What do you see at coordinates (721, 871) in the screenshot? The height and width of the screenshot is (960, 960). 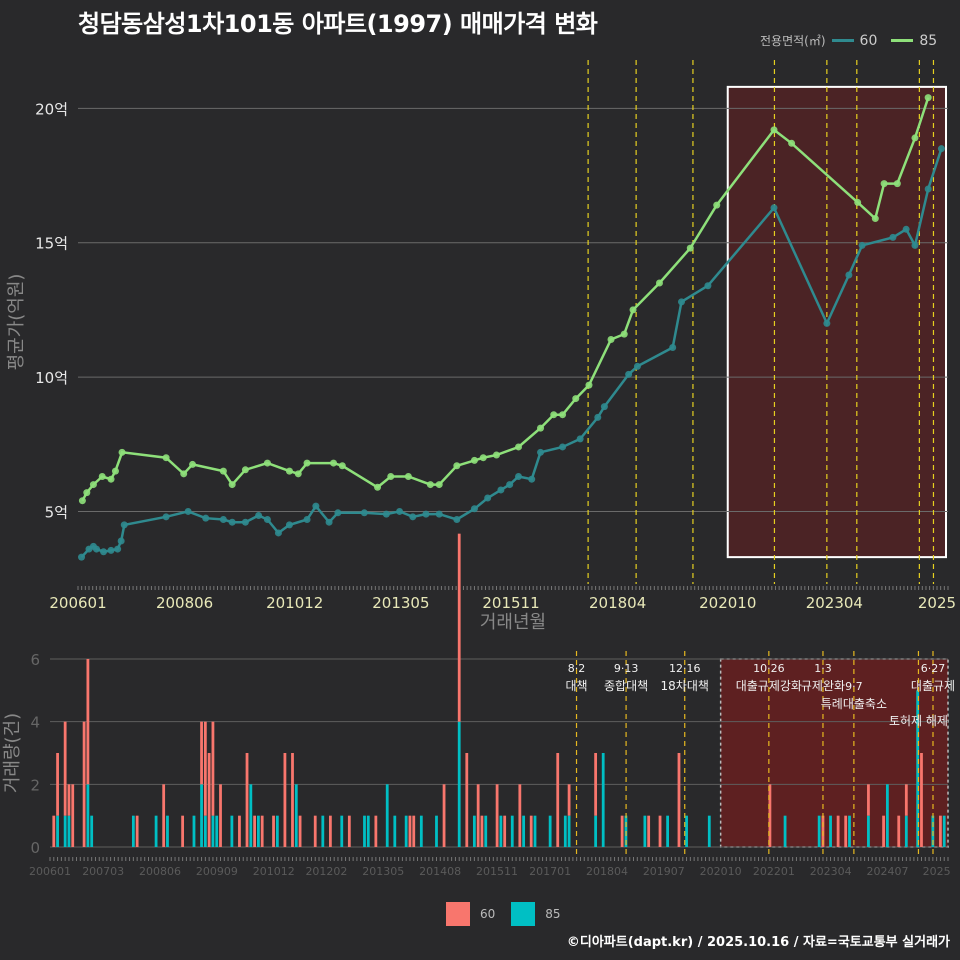 I see `bar-x-tick-label: 202010` at bounding box center [721, 871].